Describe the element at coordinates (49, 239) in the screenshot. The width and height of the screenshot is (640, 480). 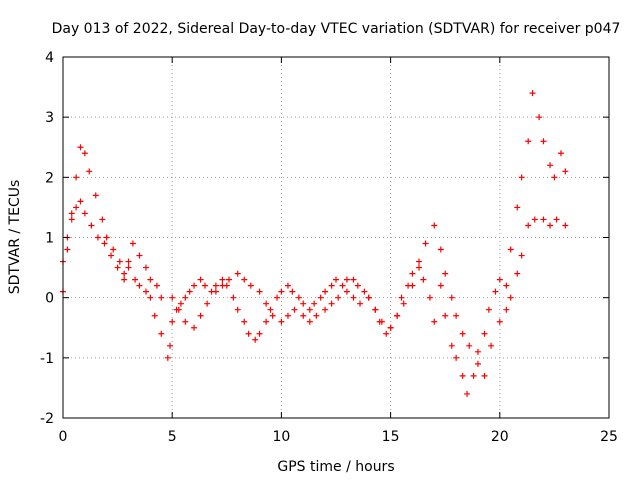
I see `y-tick-label: 1` at that location.